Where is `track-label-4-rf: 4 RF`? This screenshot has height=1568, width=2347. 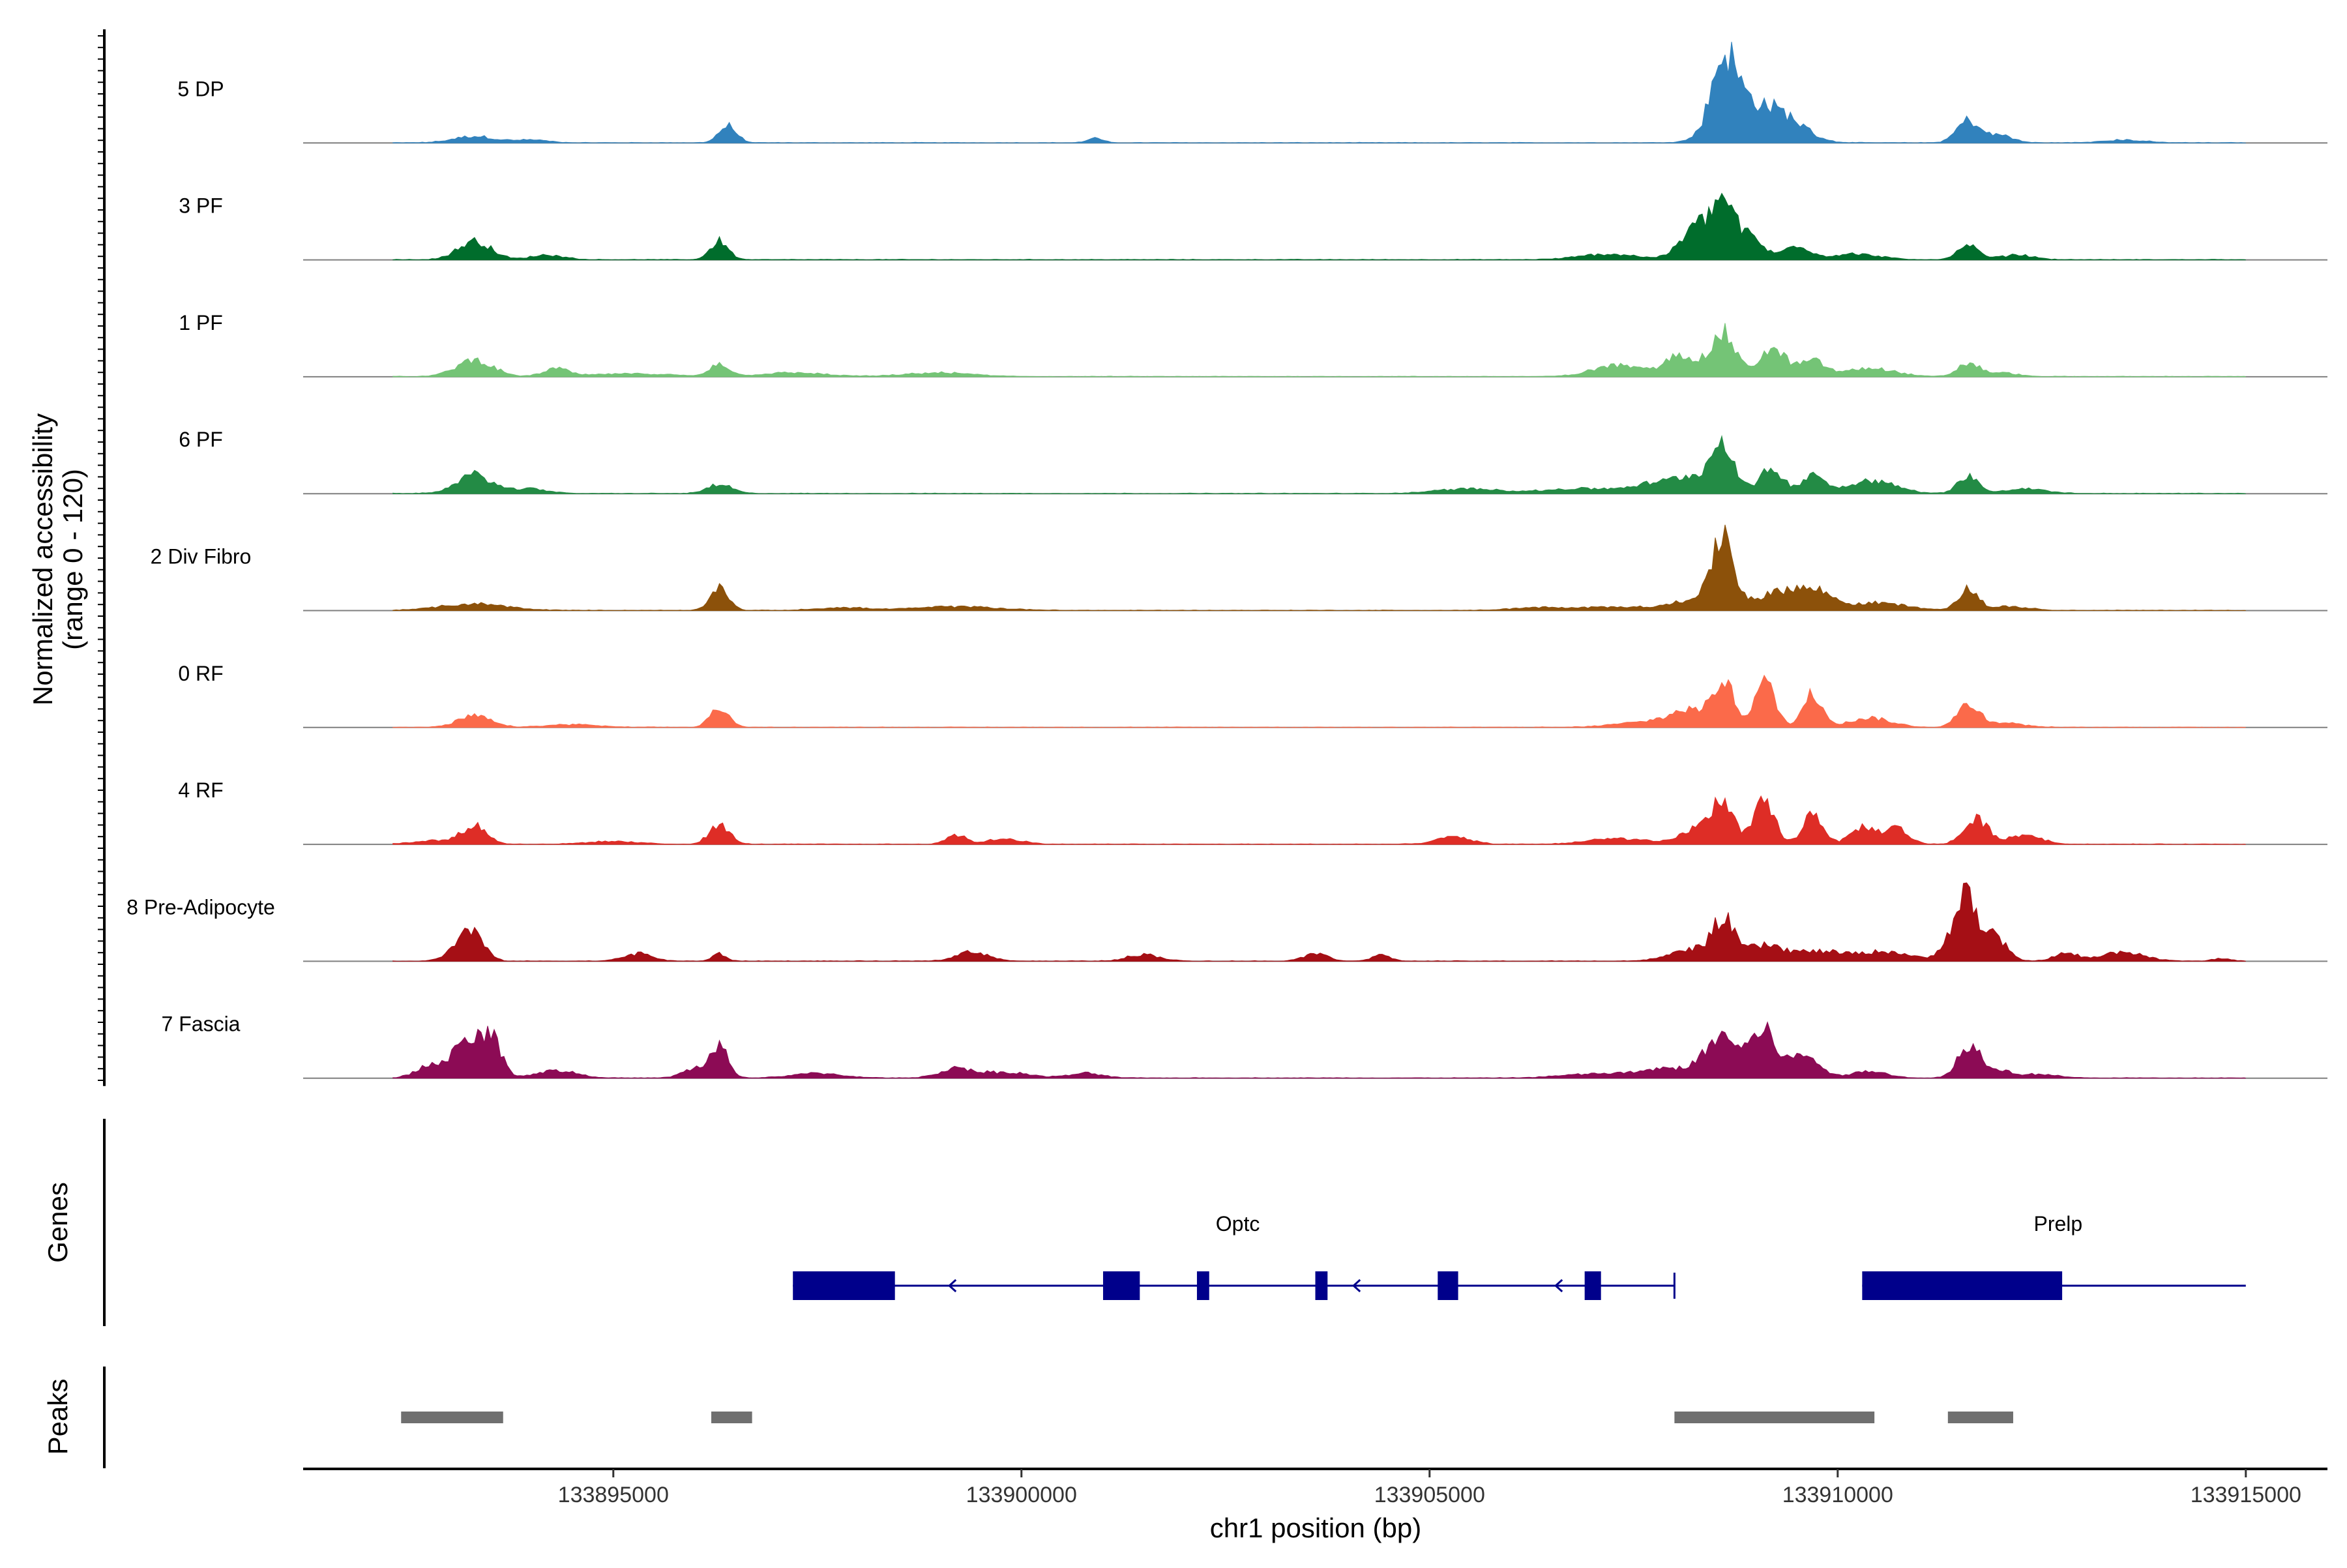 track-label-4-rf: 4 RF is located at coordinates (200, 790).